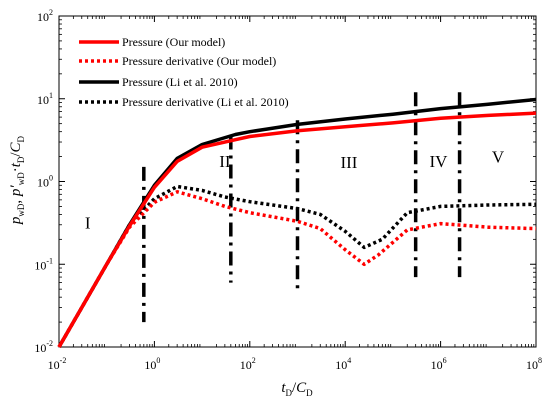 This screenshot has width=550, height=405. What do you see at coordinates (348, 162) in the screenshot?
I see `regime-label: III` at bounding box center [348, 162].